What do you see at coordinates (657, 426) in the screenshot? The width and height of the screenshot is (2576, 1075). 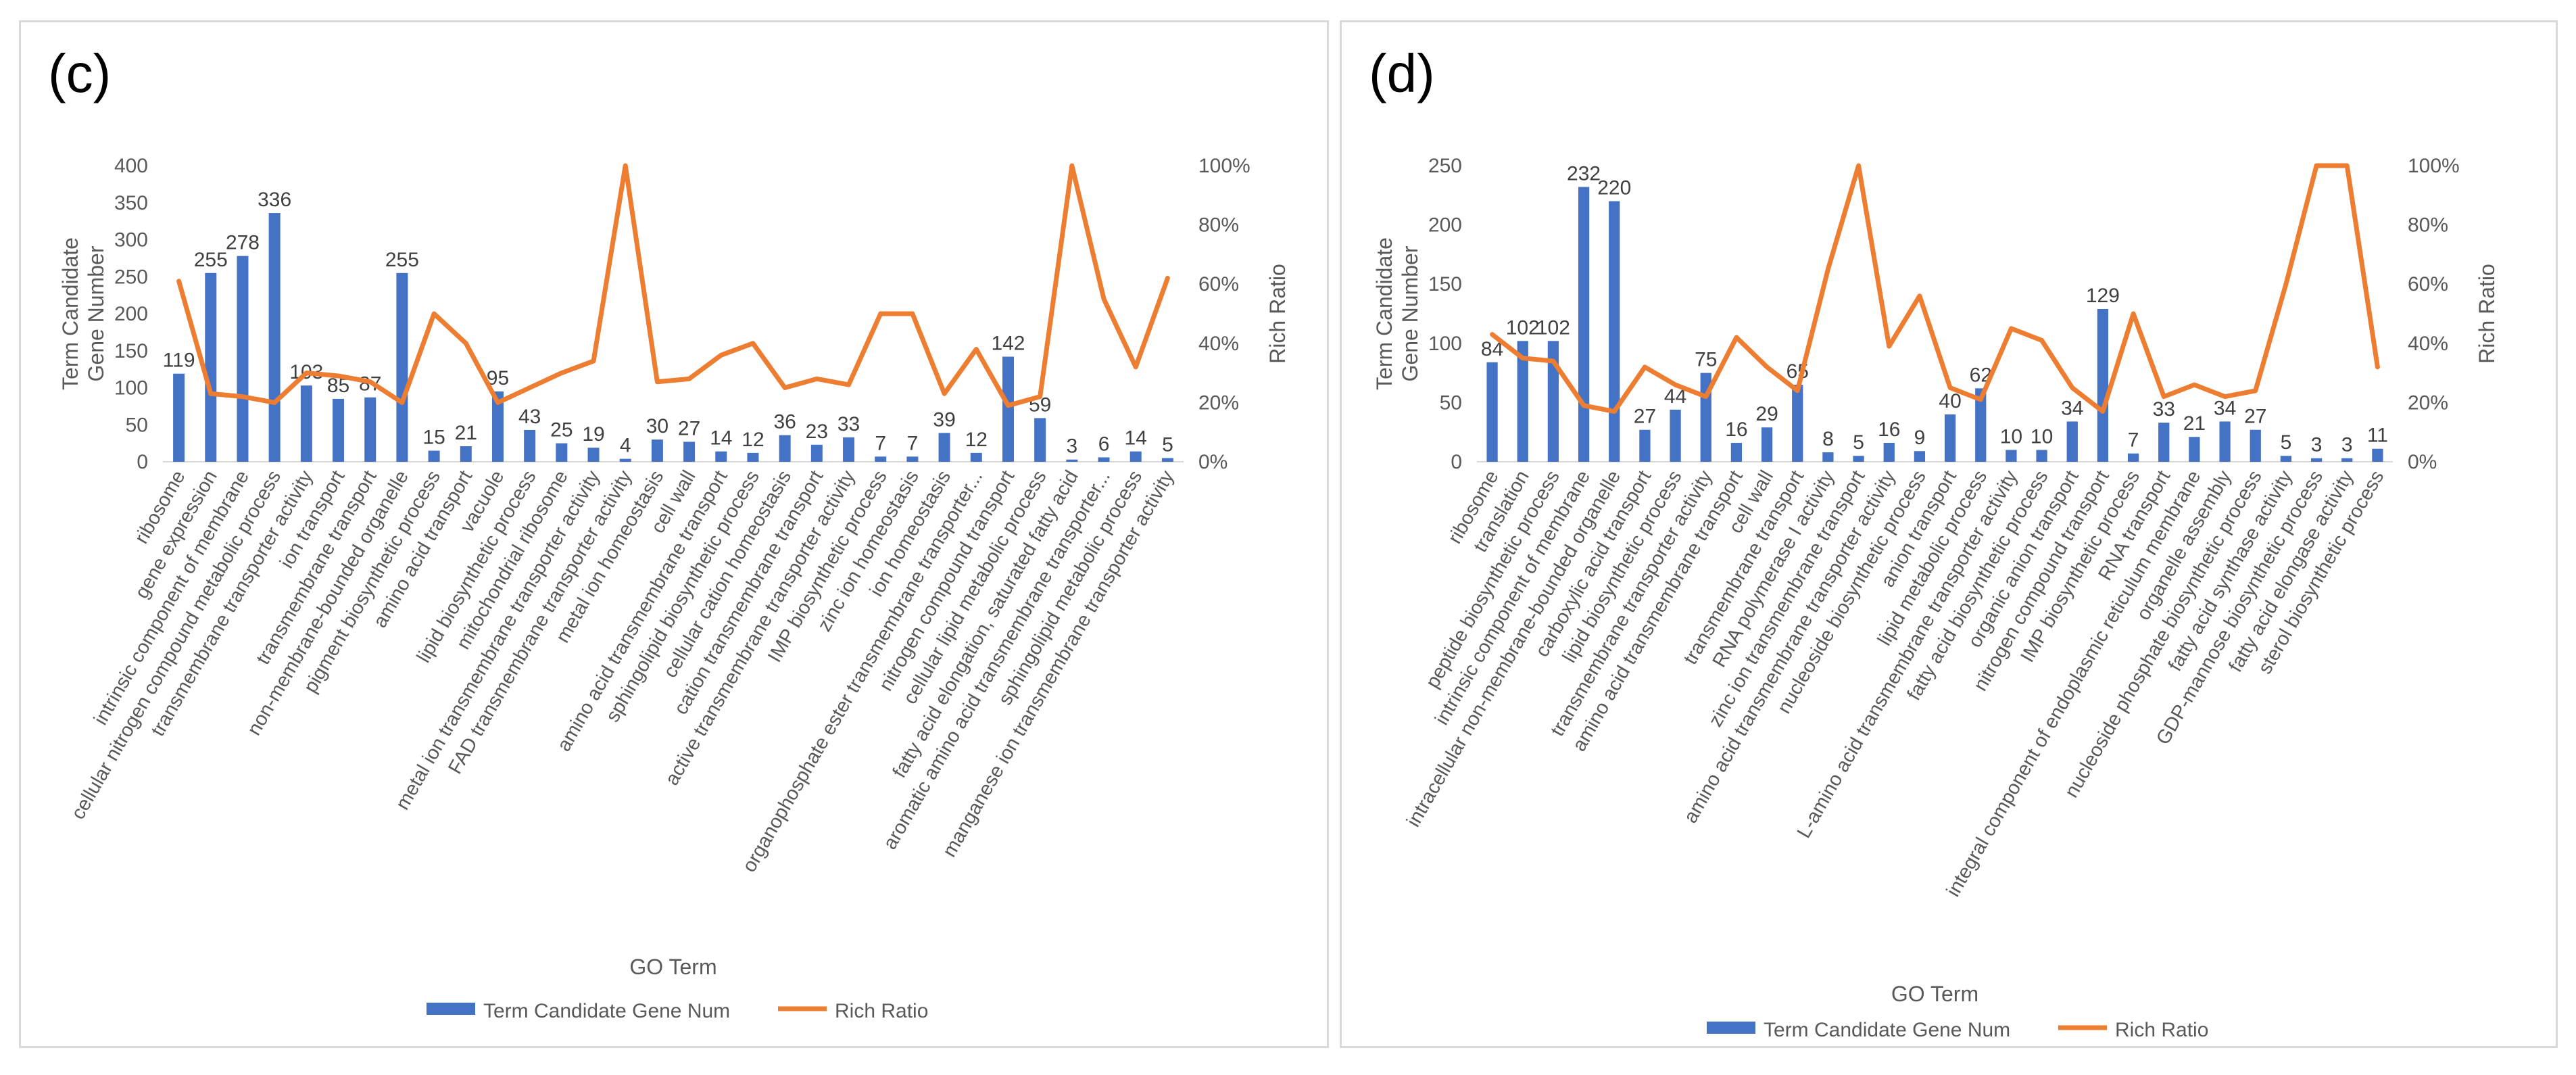 I see `bar-value-label: 30` at bounding box center [657, 426].